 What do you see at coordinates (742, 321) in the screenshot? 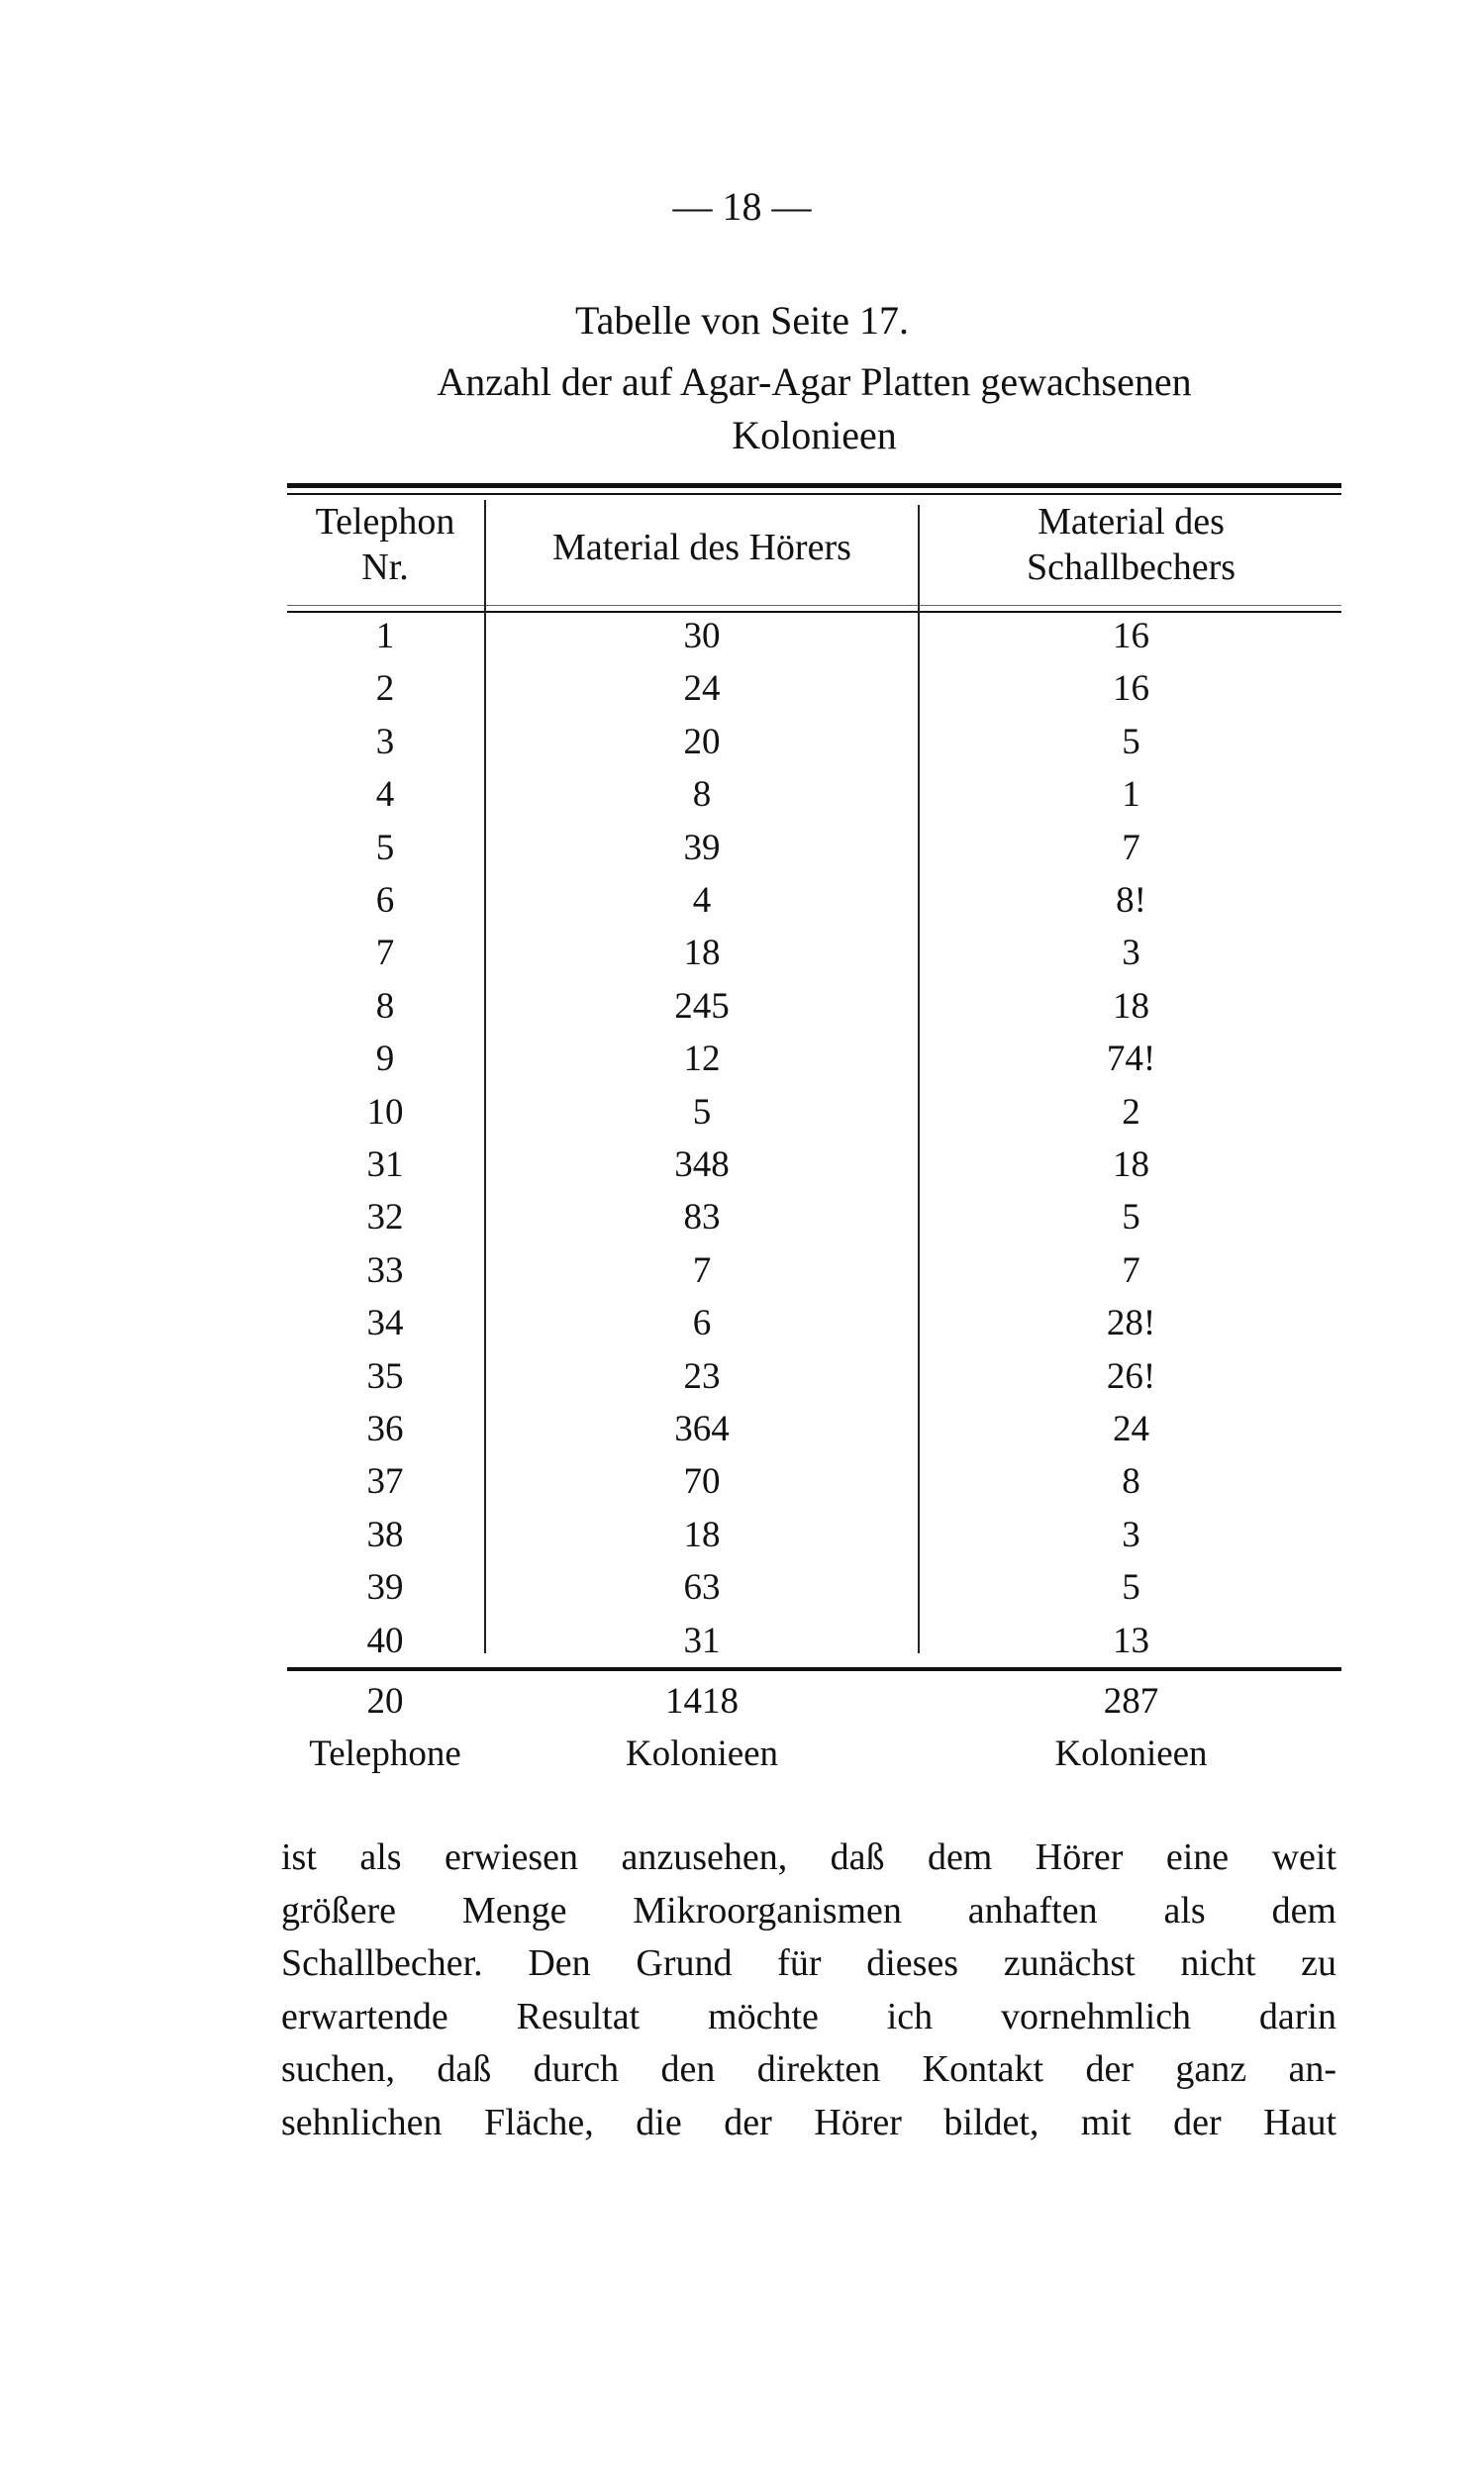
I see `table-caption-title: Tabelle von Seite 17.` at bounding box center [742, 321].